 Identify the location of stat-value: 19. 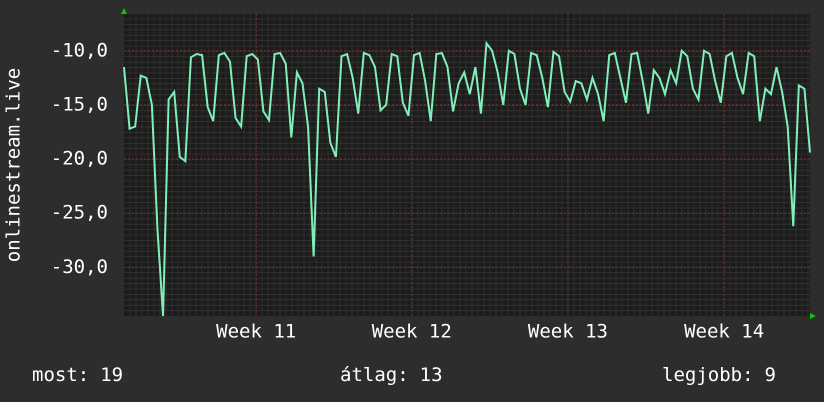
(111, 375).